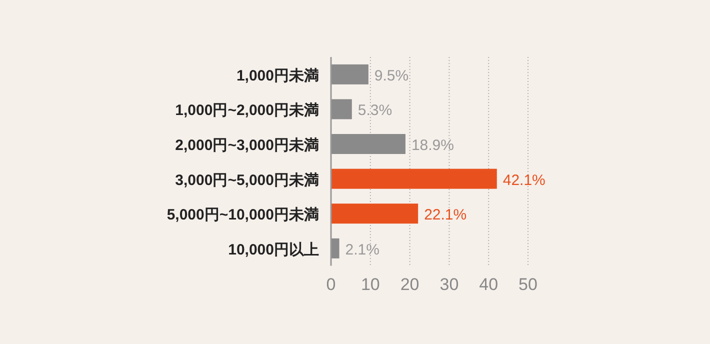 The width and height of the screenshot is (710, 344). What do you see at coordinates (432, 145) in the screenshot?
I see `data-label: 18.9%` at bounding box center [432, 145].